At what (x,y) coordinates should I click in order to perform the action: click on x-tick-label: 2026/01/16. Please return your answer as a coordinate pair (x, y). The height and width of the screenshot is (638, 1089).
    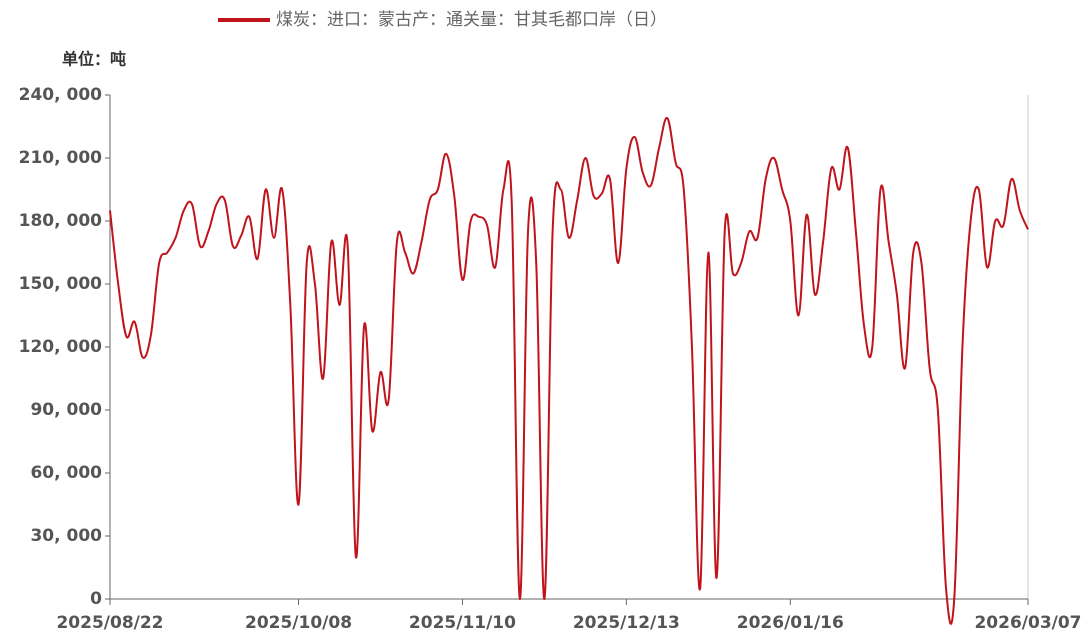
    Looking at the image, I should click on (790, 623).